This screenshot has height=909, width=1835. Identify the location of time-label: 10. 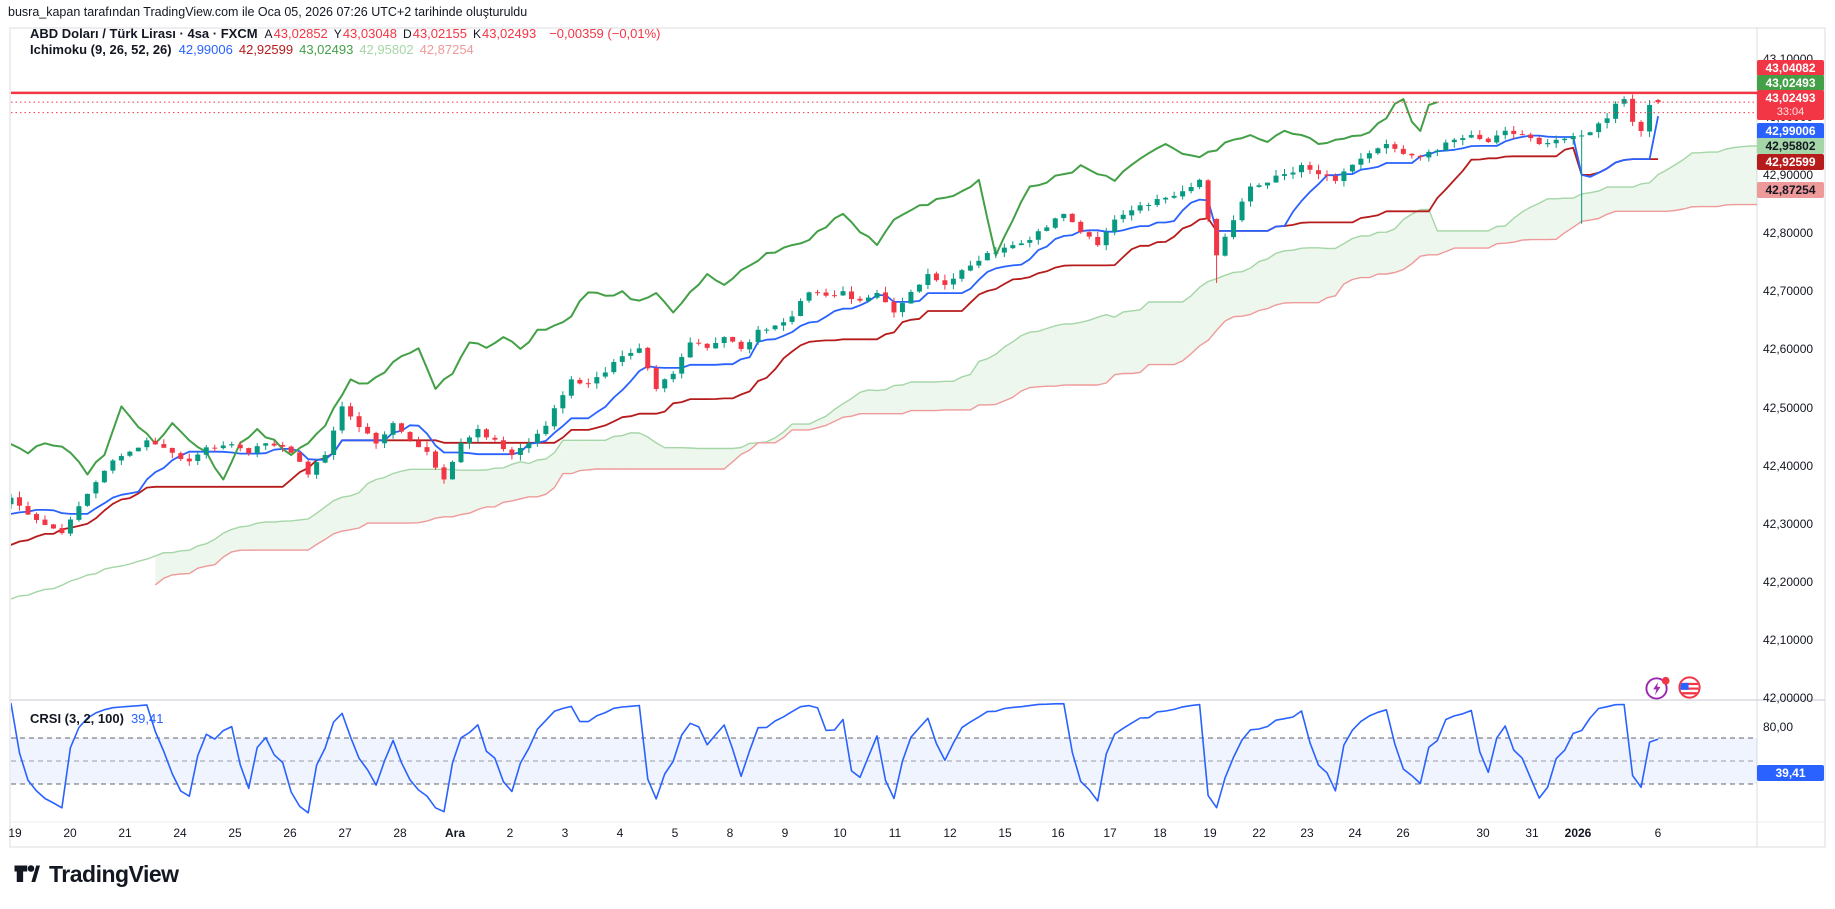
(840, 833).